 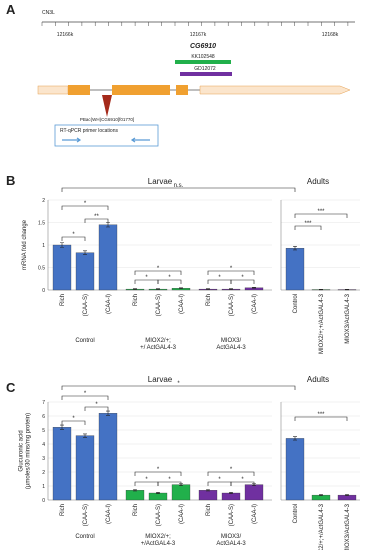 What do you see at coordinates (96, 217) in the screenshot?
I see `significance-label: **` at bounding box center [96, 217].